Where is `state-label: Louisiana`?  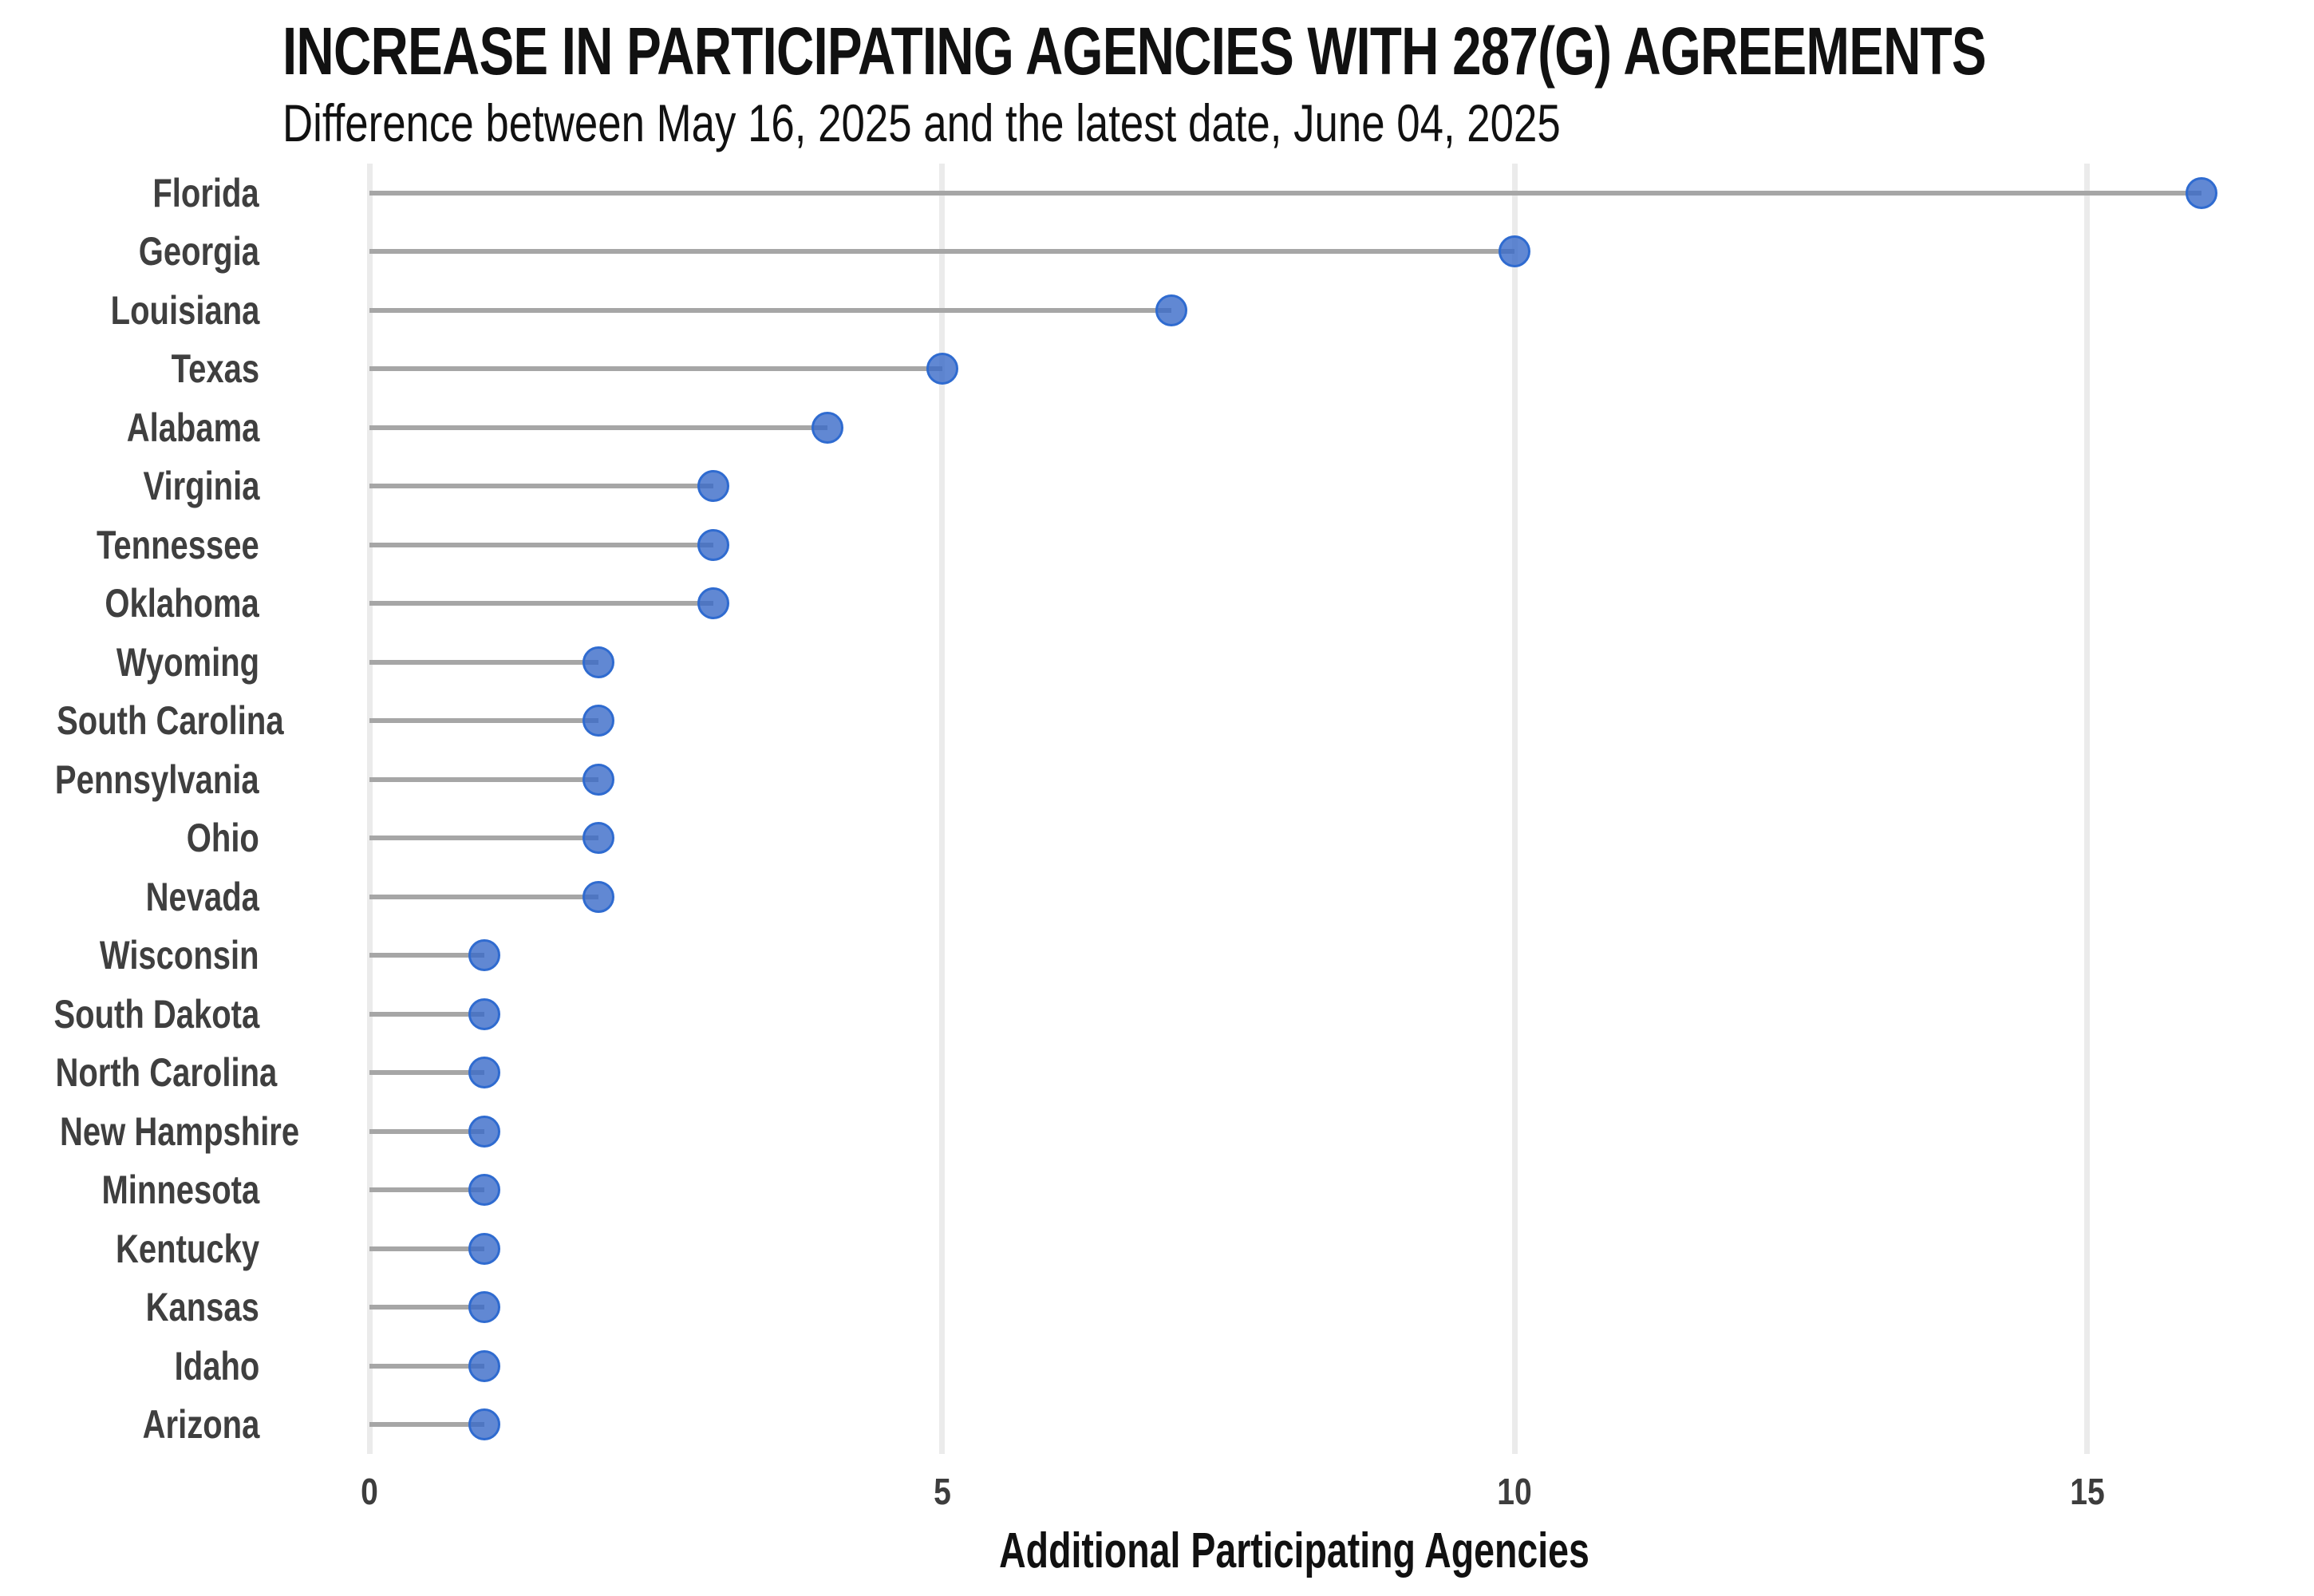 state-label: Louisiana is located at coordinates (184, 310).